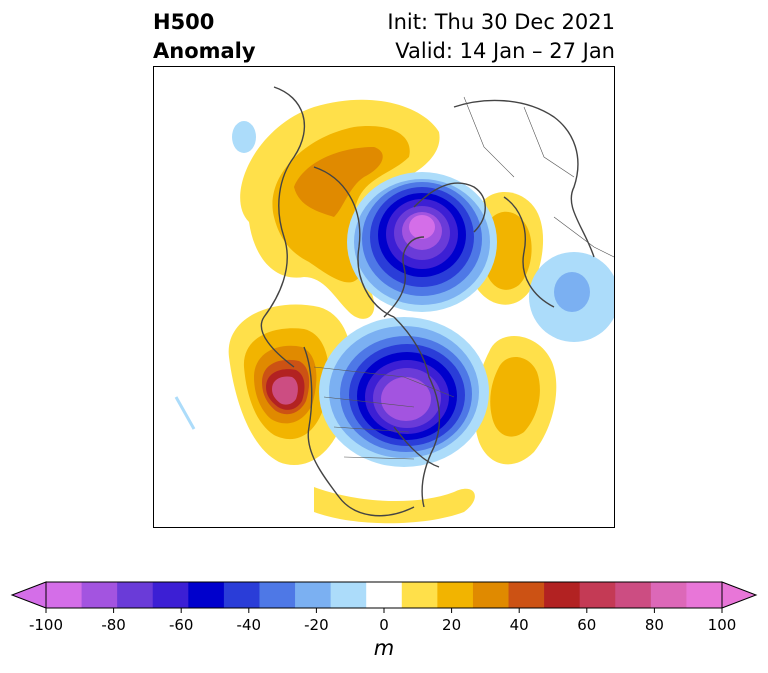  I want to click on colorbar-tick-label: -80, so click(113, 625).